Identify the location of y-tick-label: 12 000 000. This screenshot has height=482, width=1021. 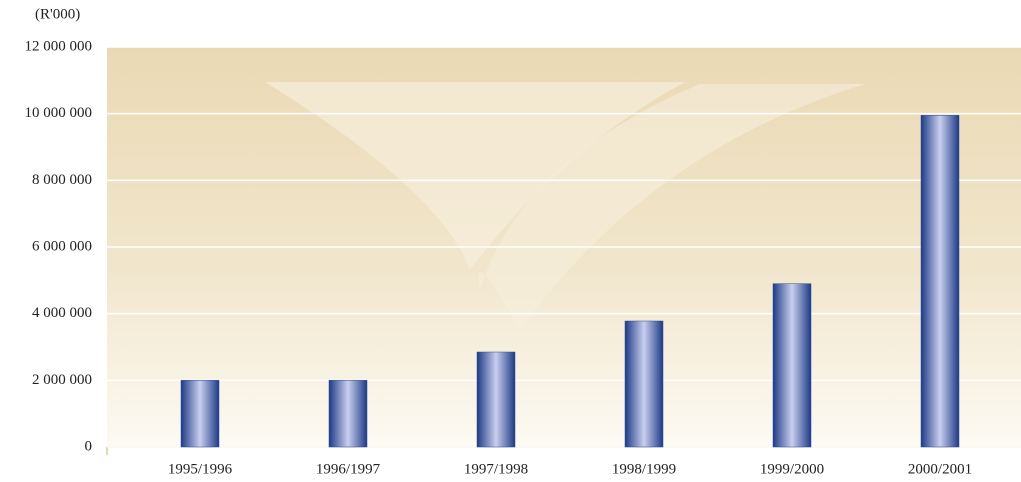
(59, 46).